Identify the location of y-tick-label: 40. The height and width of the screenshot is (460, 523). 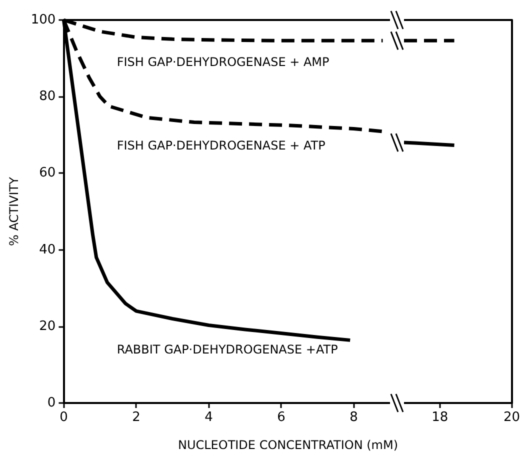
(47, 250).